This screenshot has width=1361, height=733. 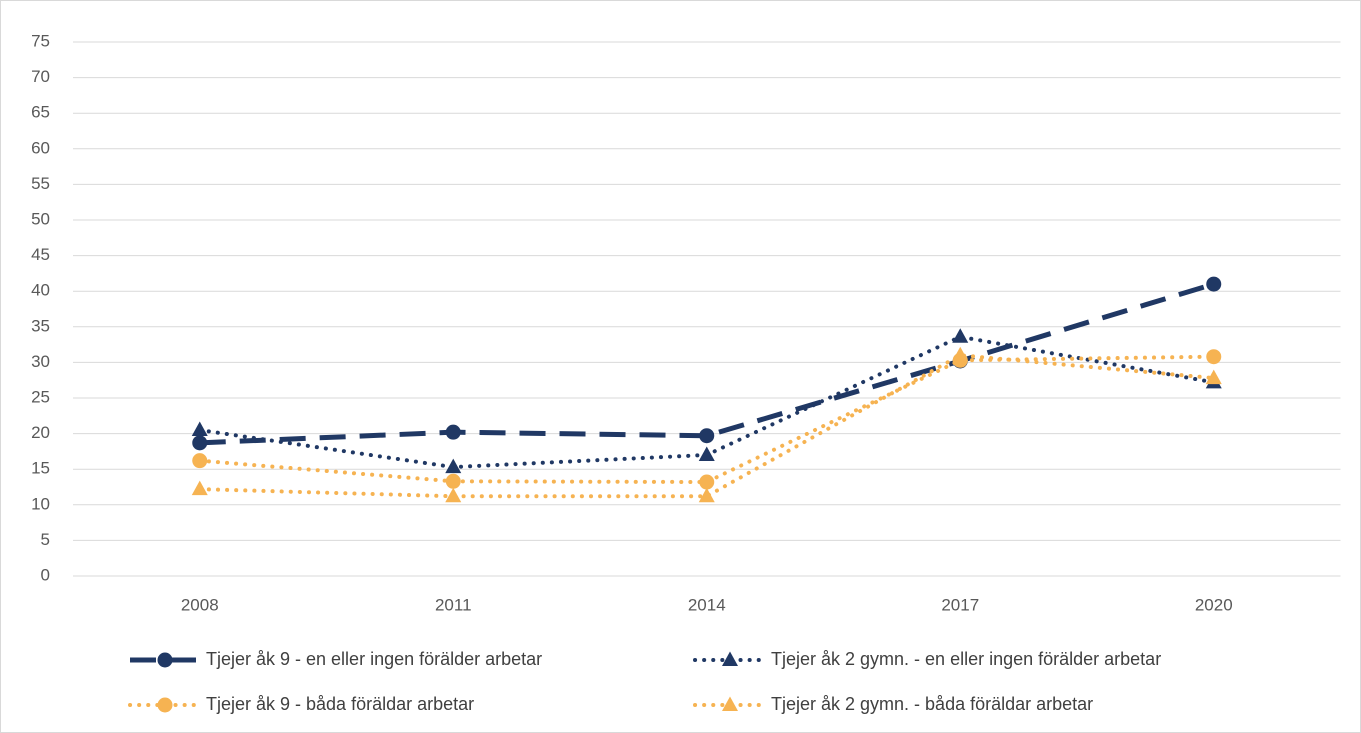 I want to click on series-line, so click(x=706, y=426).